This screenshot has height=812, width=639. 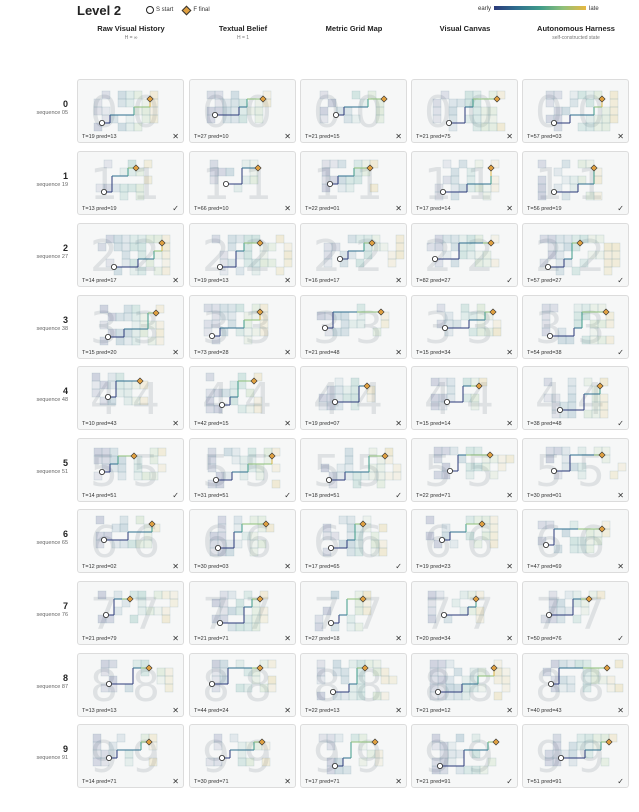 What do you see at coordinates (354, 28) in the screenshot?
I see `column-title: Metric Grid Map` at bounding box center [354, 28].